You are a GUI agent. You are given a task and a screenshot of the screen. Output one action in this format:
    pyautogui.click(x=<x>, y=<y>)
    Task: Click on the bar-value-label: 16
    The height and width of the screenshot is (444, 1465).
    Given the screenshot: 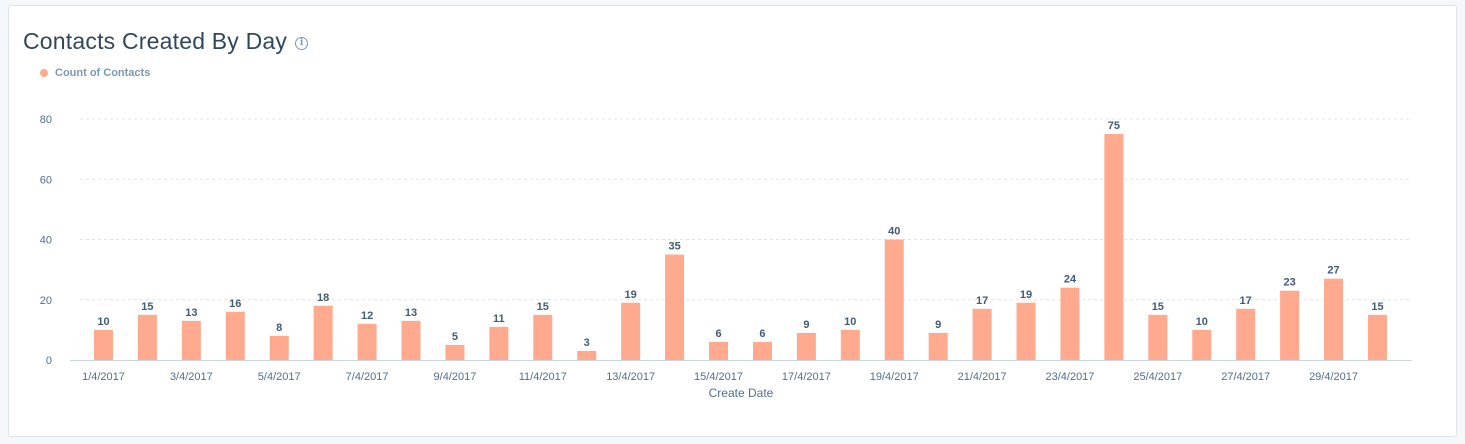 What is the action you would take?
    pyautogui.click(x=235, y=304)
    